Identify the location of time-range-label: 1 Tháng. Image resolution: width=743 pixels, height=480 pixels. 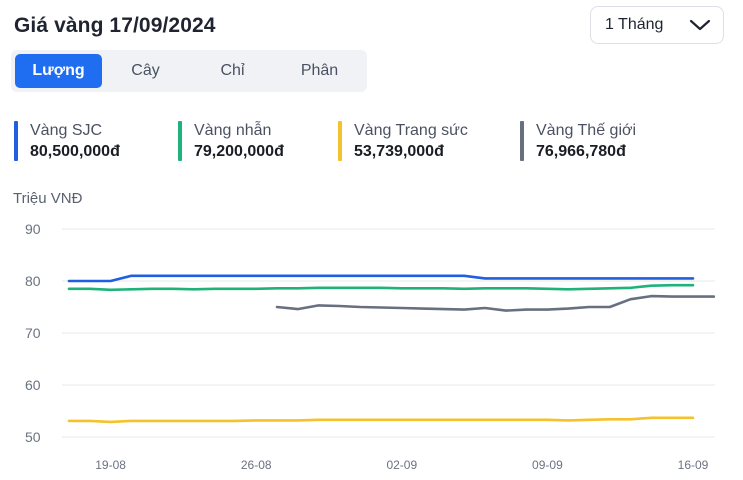
(634, 24).